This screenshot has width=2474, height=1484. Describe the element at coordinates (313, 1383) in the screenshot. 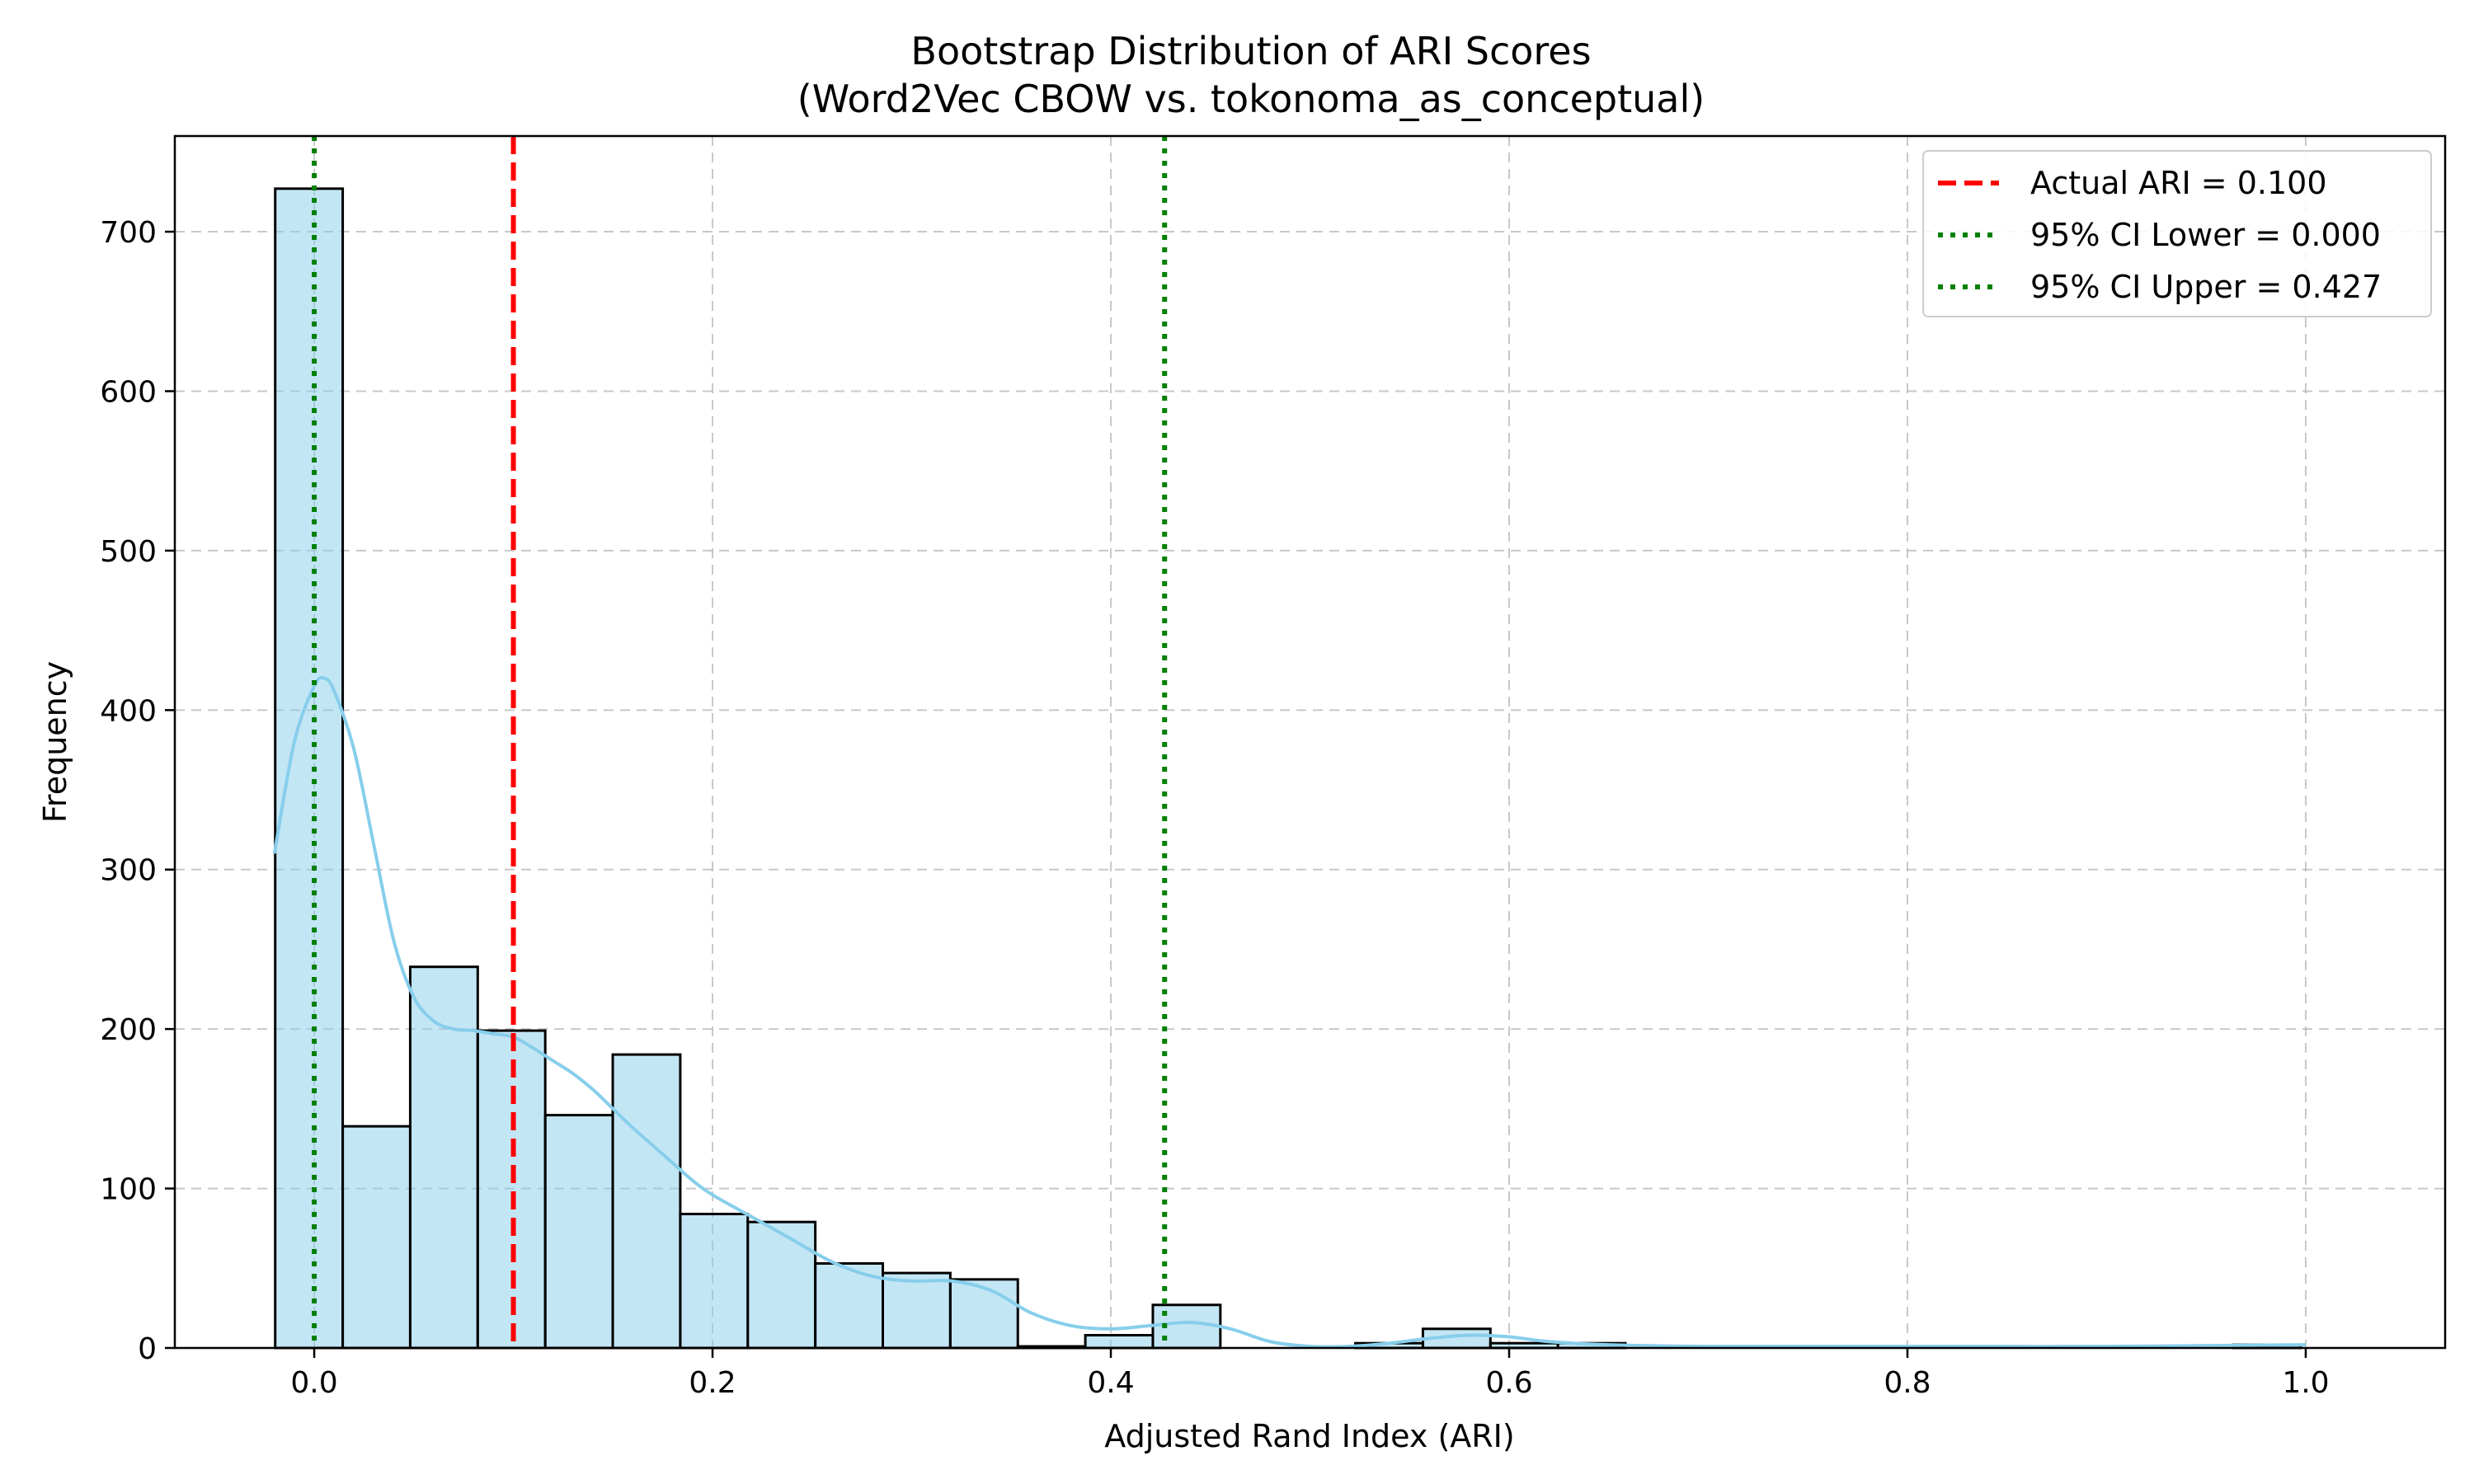

I see `x-tick-label: 0.0` at that location.